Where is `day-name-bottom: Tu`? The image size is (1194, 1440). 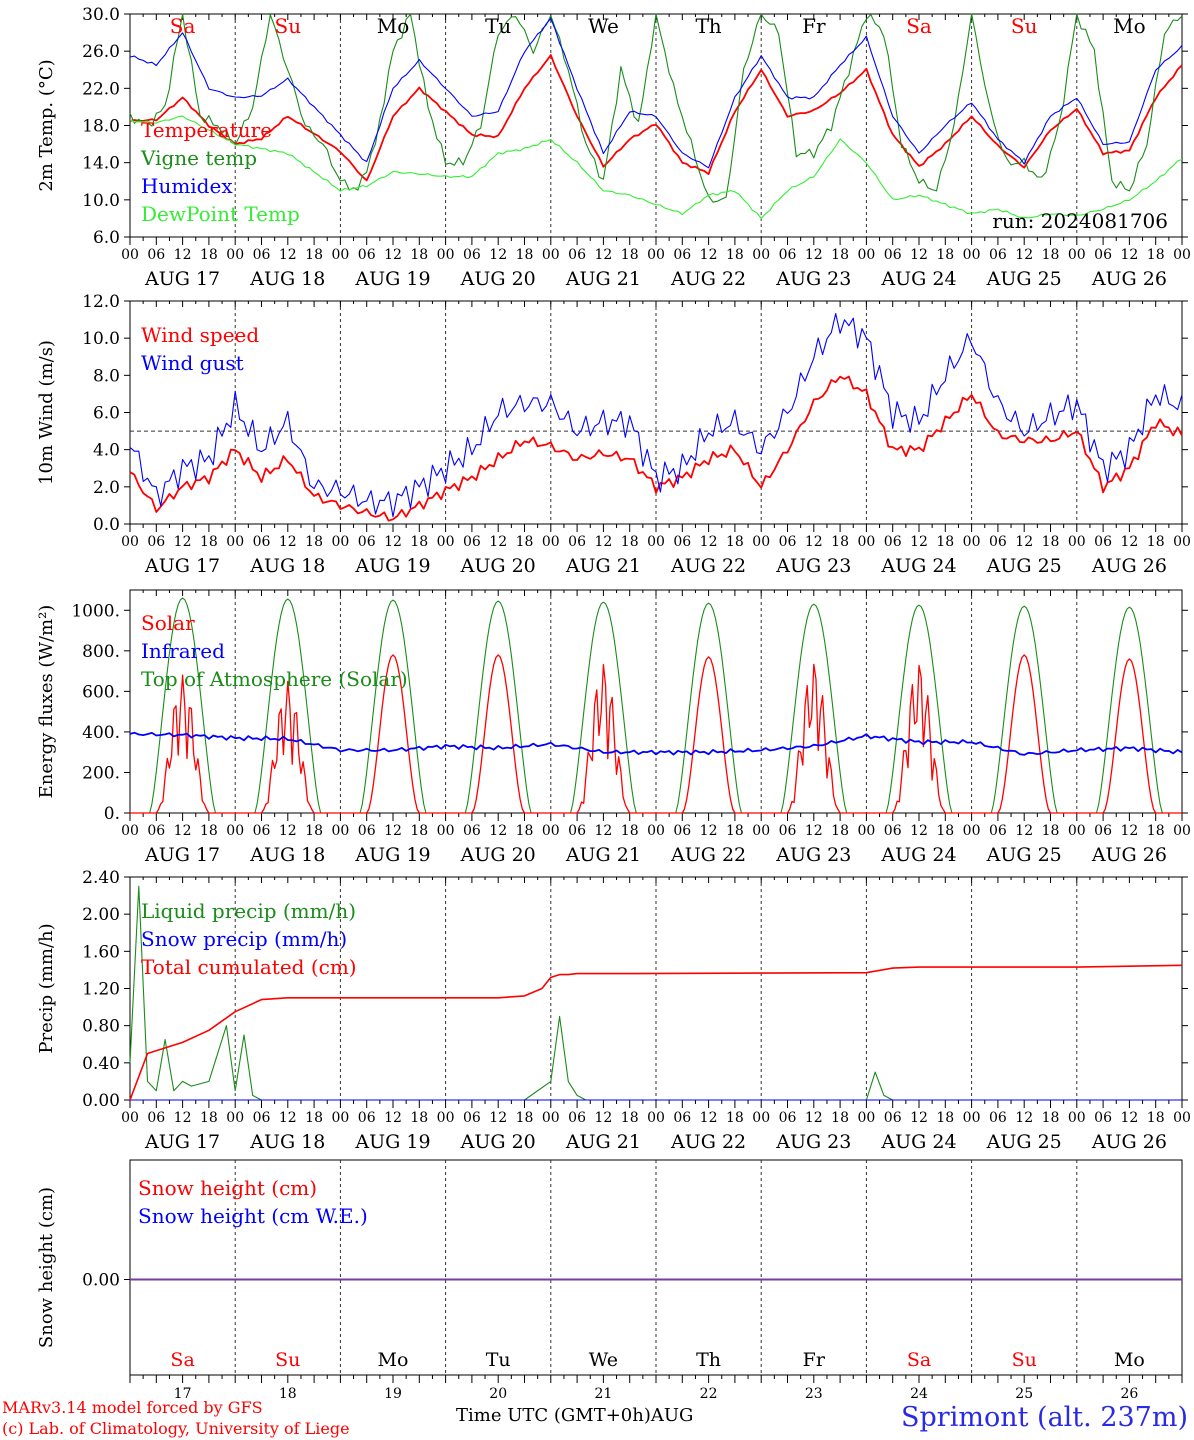
day-name-bottom: Tu is located at coordinates (498, 1360).